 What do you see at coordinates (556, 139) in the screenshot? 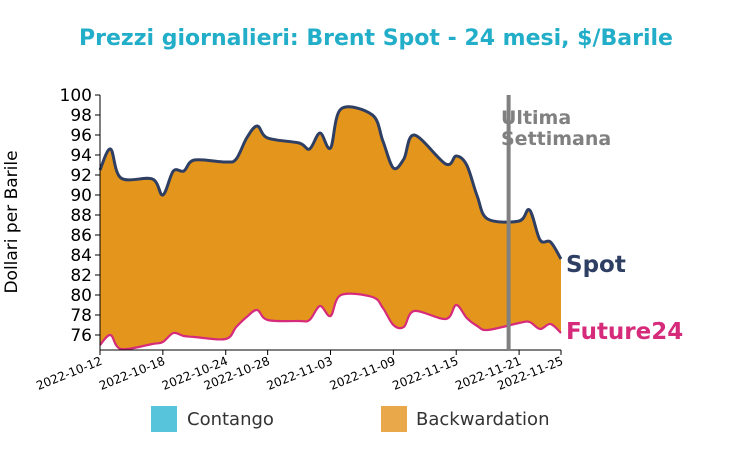
I see `marker-label-line2: Settimana` at bounding box center [556, 139].